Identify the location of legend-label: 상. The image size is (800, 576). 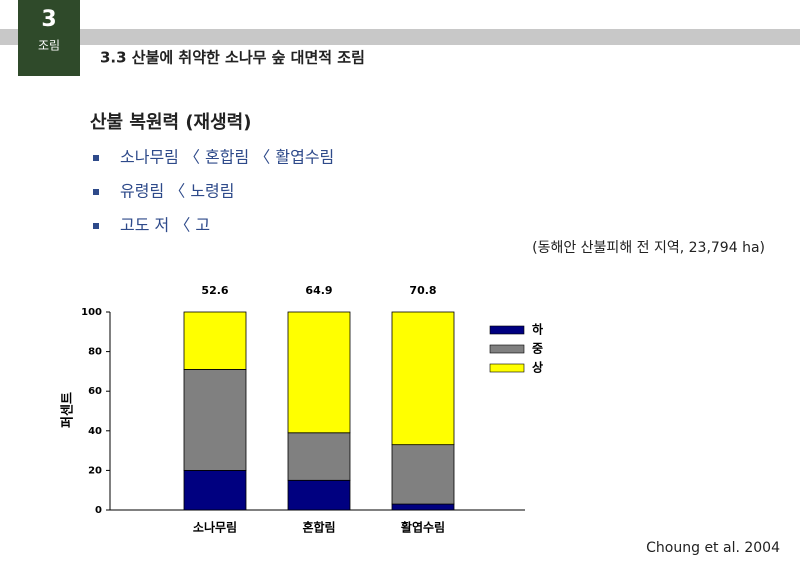
(537, 367).